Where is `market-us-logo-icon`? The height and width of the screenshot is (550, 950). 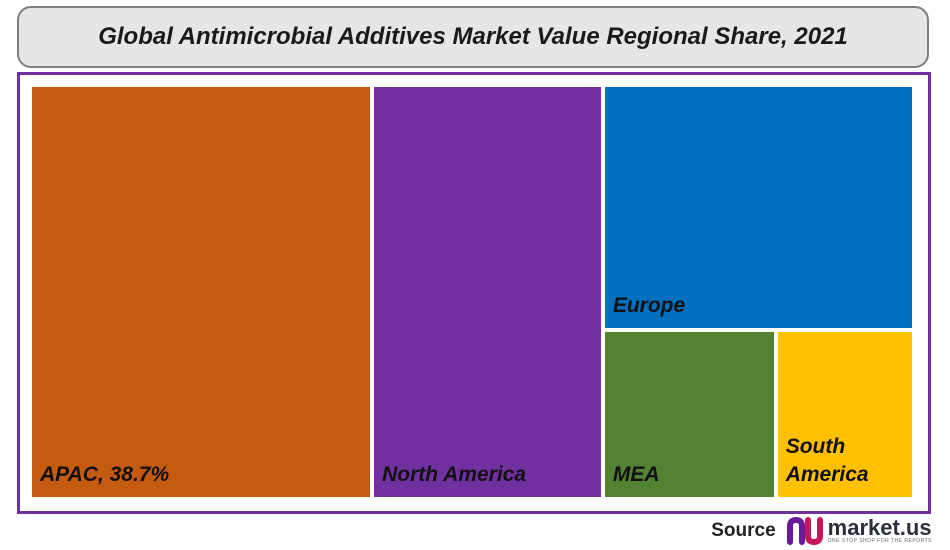
market-us-logo-icon is located at coordinates (804, 531).